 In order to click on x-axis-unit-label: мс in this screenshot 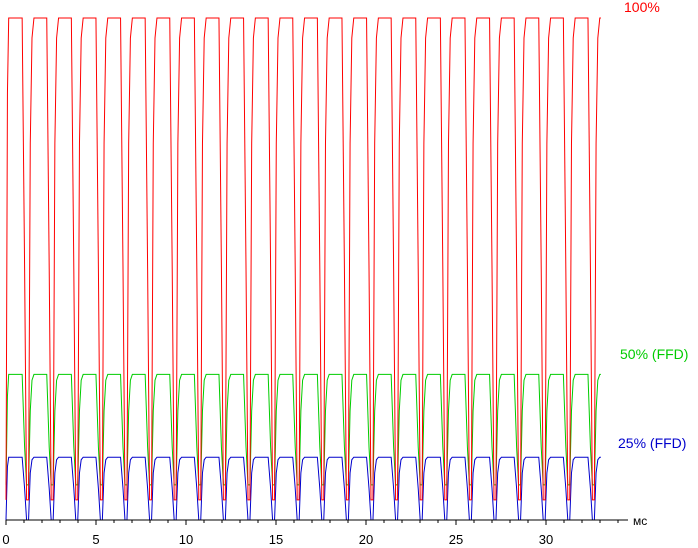, I will do `click(640, 521)`.